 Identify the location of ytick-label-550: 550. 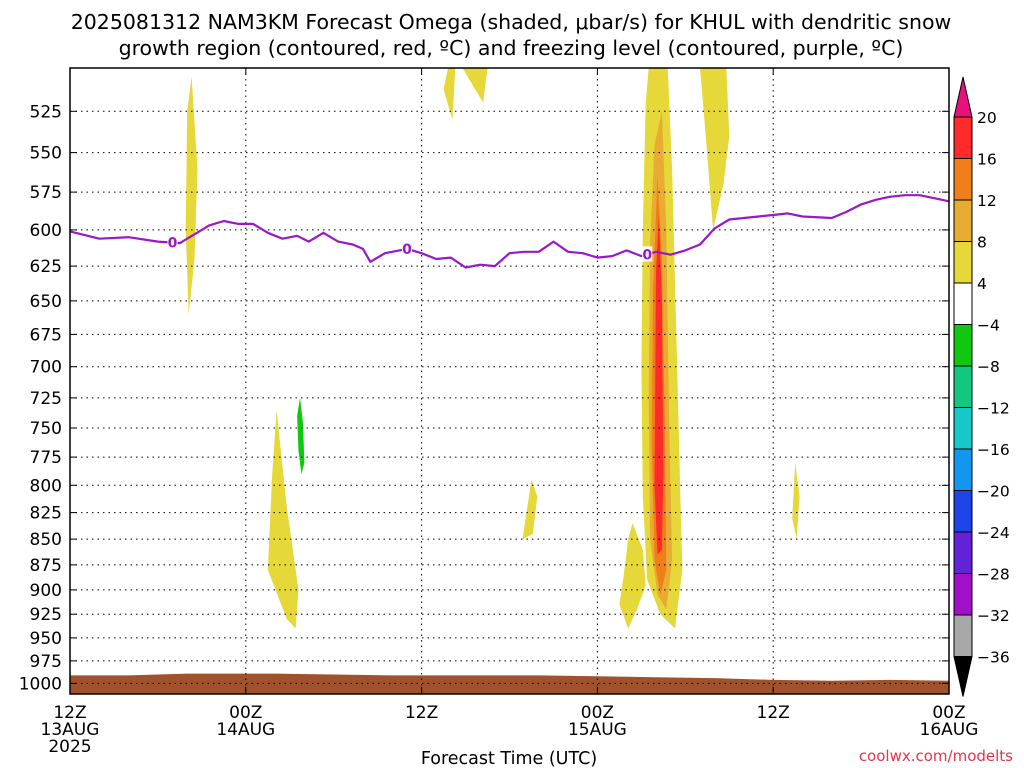
(46, 154).